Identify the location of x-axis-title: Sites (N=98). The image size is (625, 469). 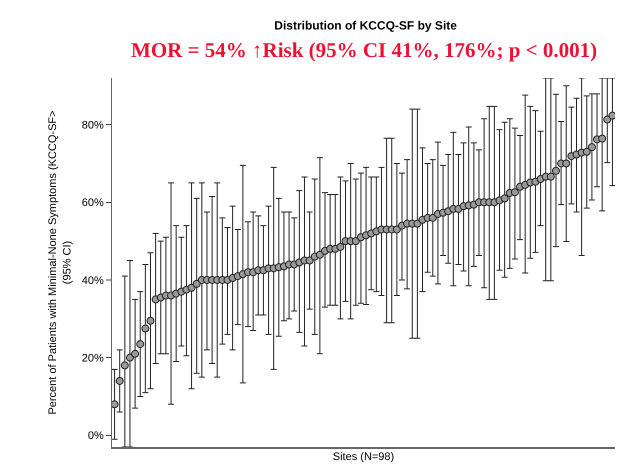
(363, 457).